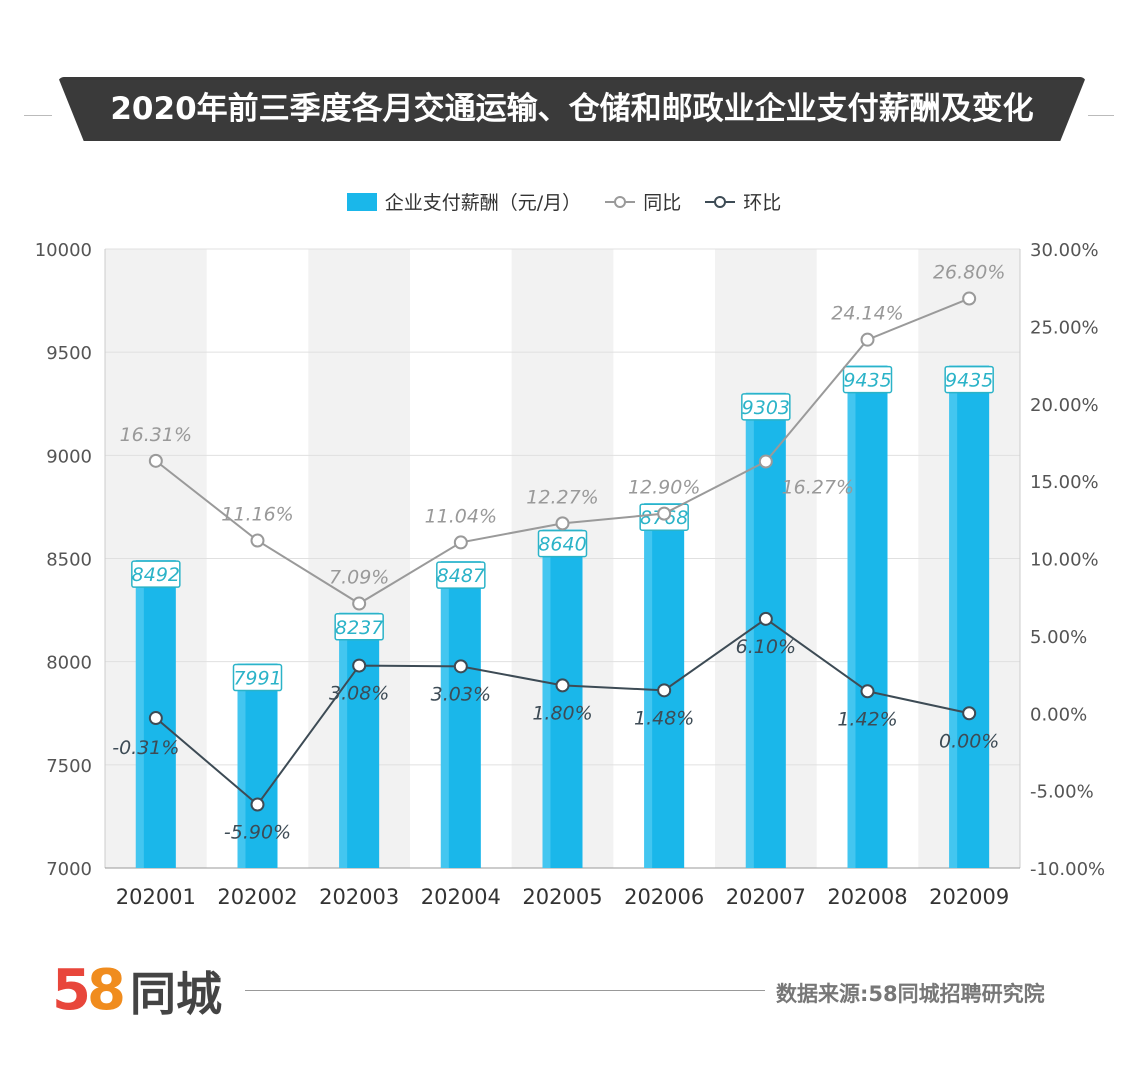 The image size is (1138, 1080). I want to click on left-axis-tick: 7500, so click(69, 766).